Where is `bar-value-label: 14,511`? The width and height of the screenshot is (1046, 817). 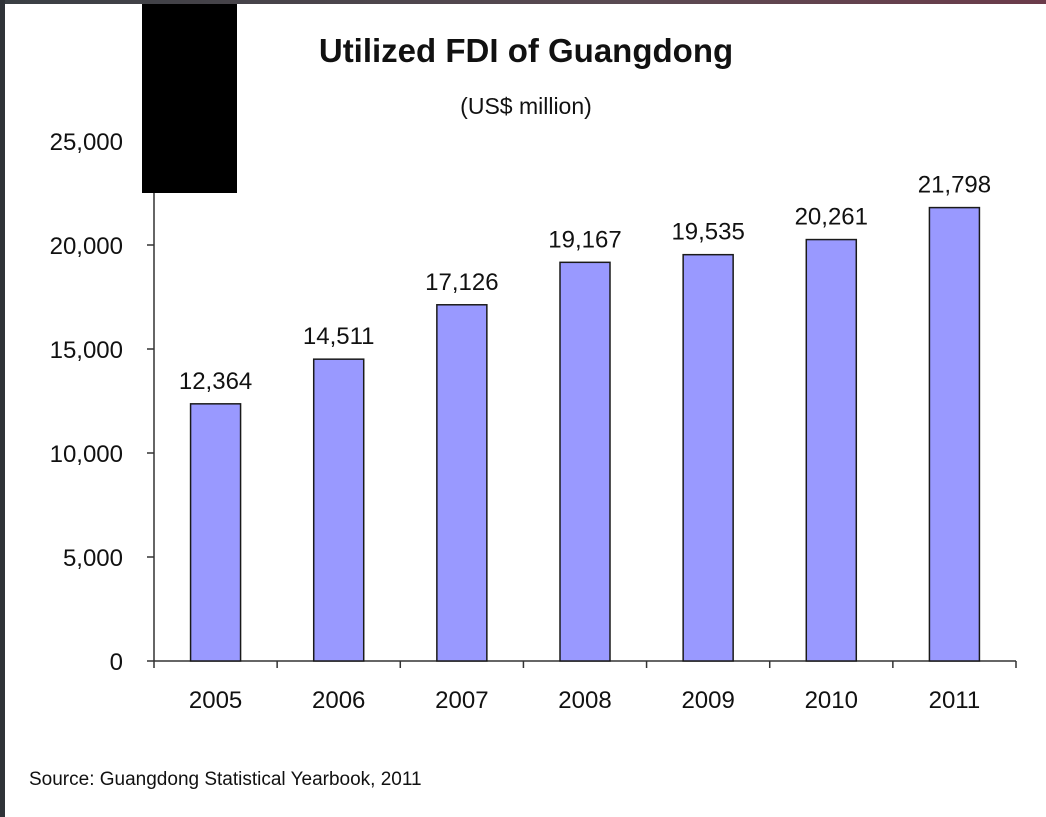 bar-value-label: 14,511 is located at coordinates (339, 336).